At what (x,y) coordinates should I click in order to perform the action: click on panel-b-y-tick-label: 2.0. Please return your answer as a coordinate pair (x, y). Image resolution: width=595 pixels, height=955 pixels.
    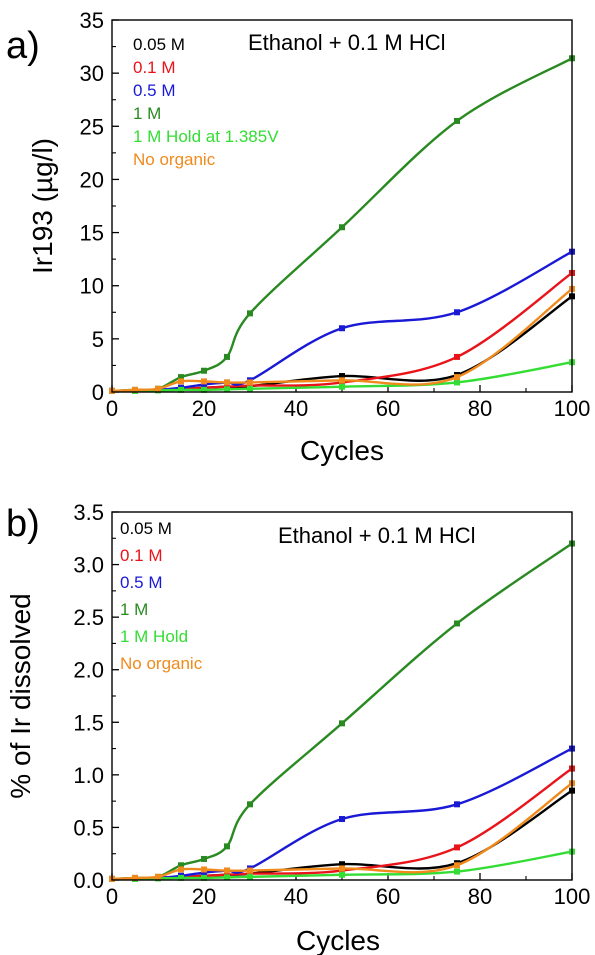
    Looking at the image, I should click on (88, 670).